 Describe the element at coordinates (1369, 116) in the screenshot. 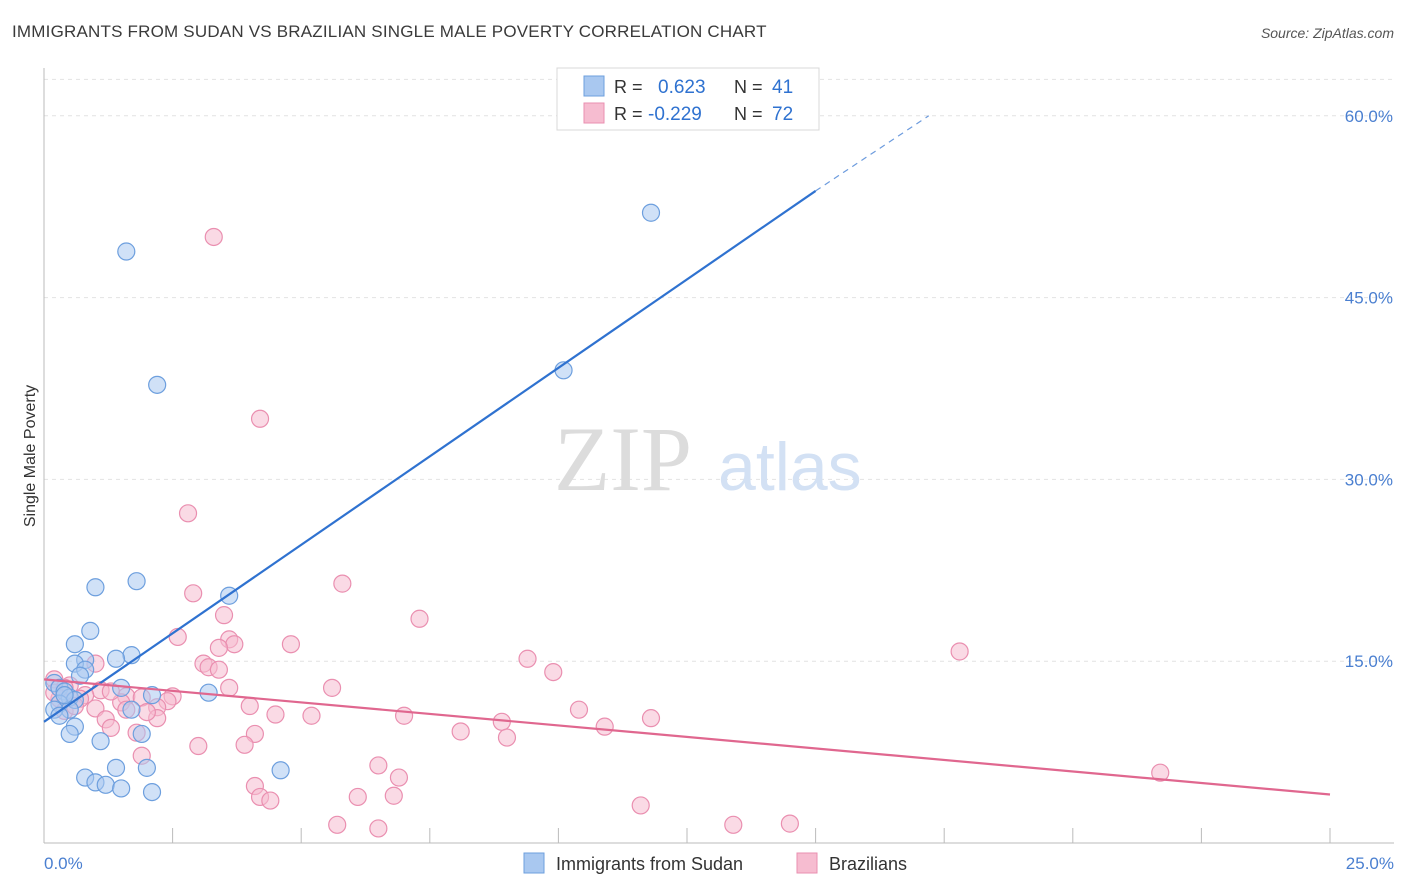

I see `y-tick-label: 60.0%` at that location.